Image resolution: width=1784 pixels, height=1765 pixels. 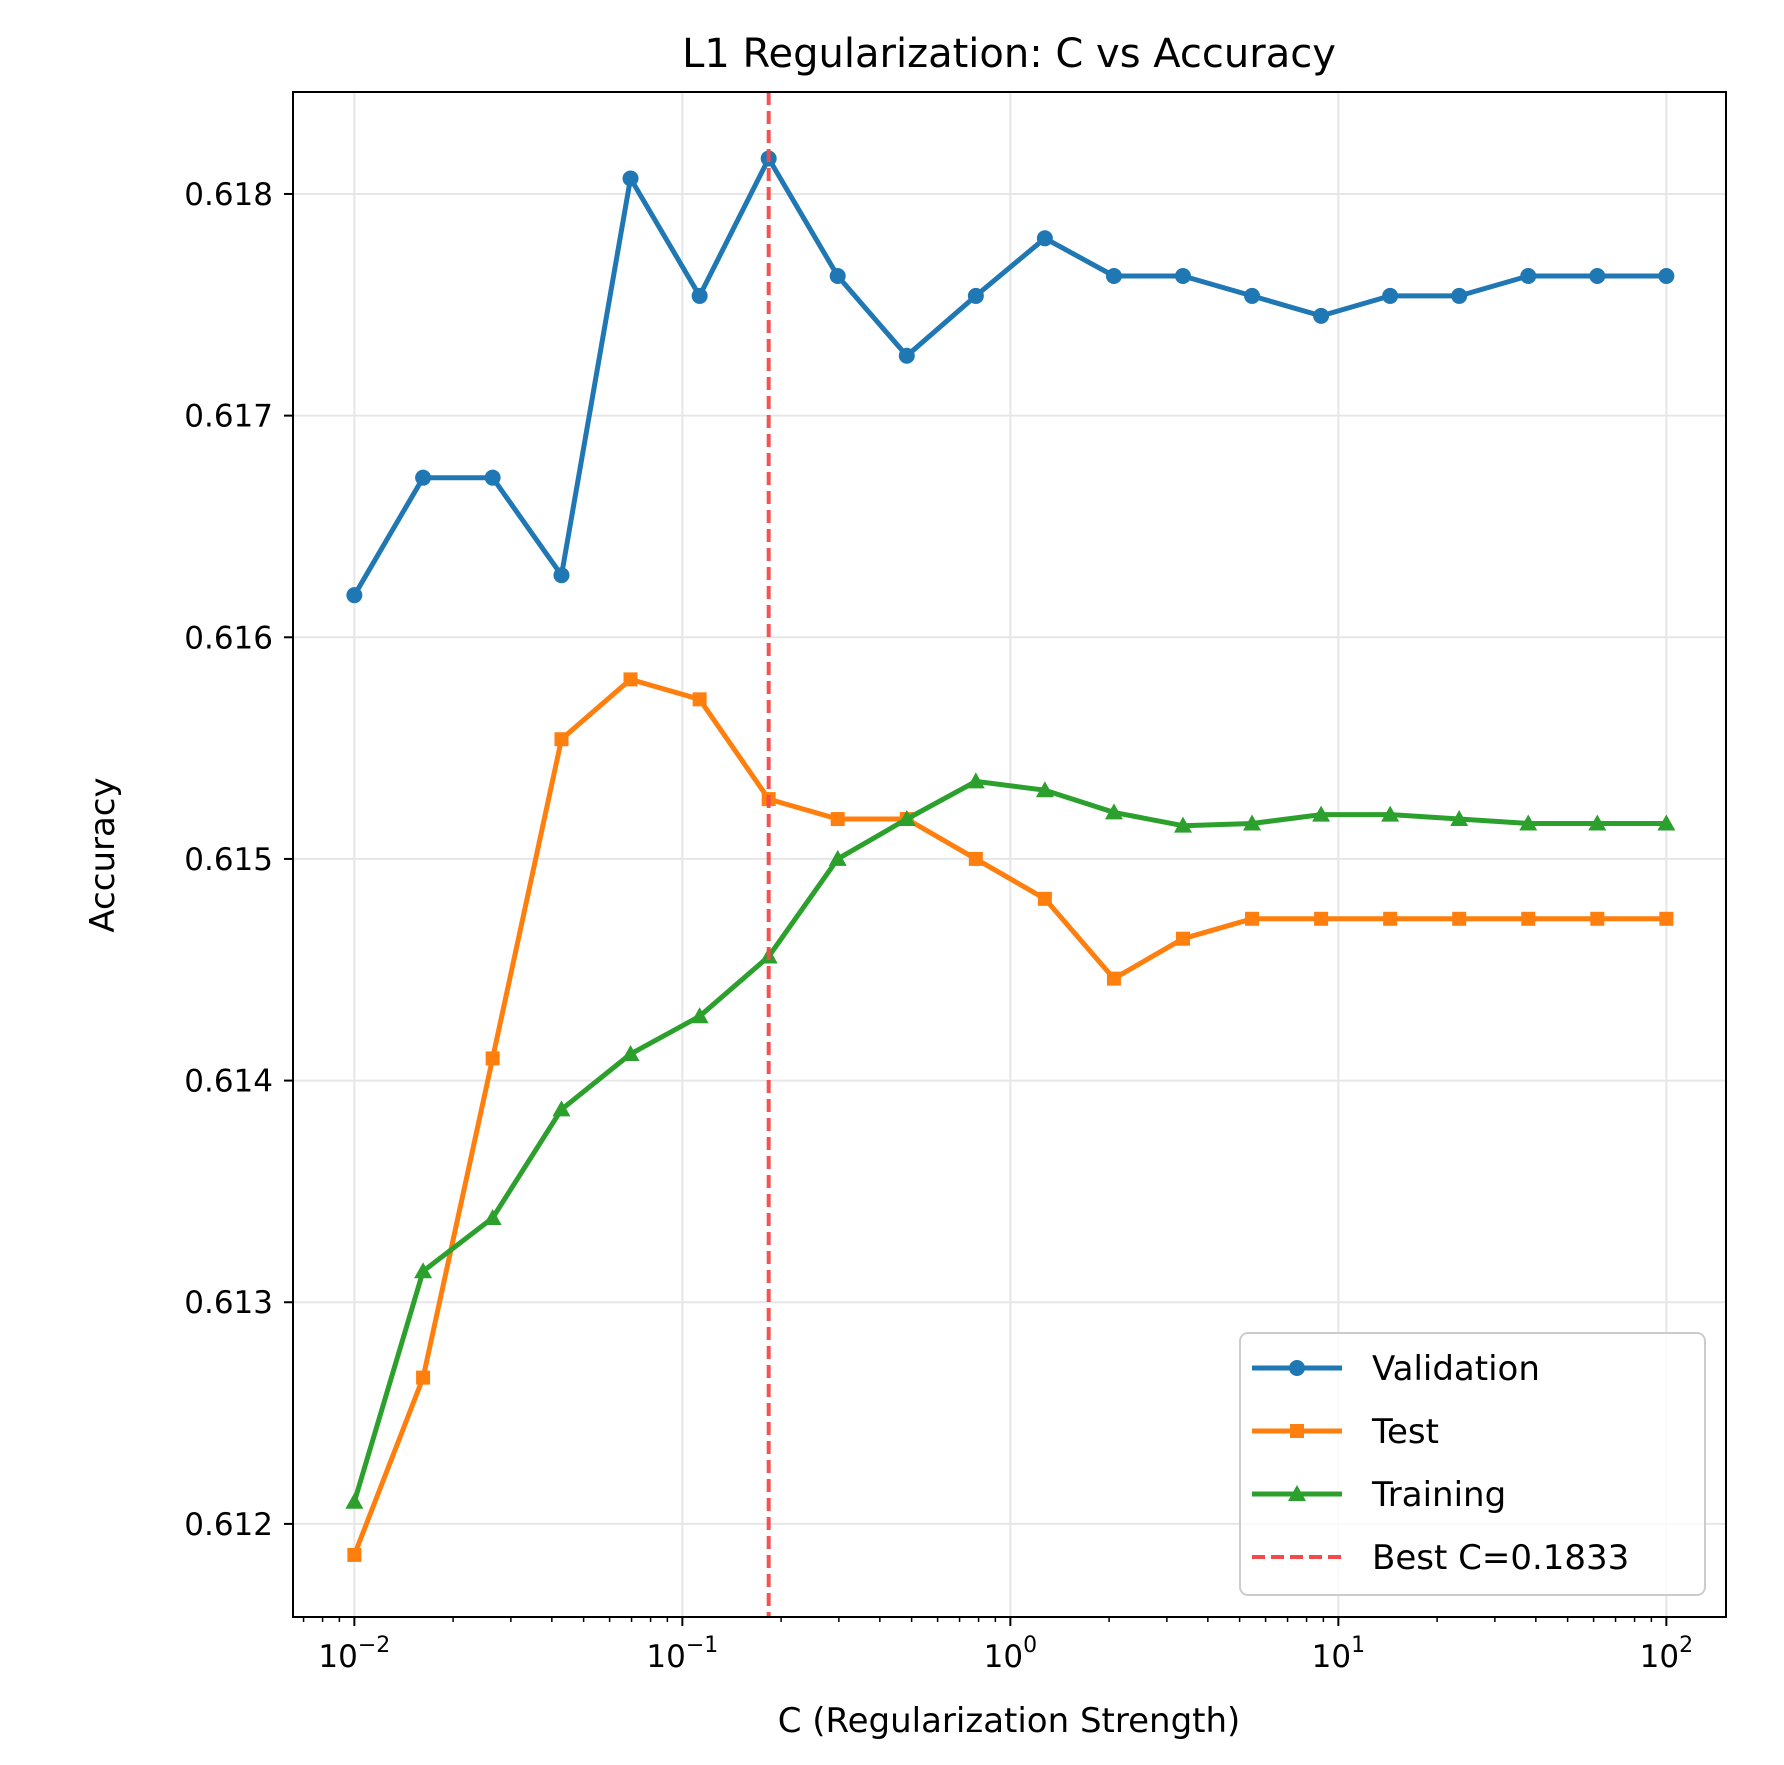 I want to click on legend-validation-marker, so click(x=1297, y=1368).